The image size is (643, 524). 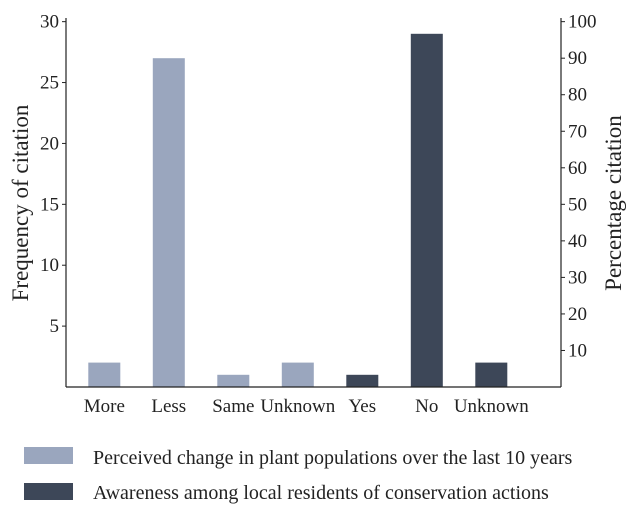 I want to click on right-tick-label: 70, so click(x=577, y=131).